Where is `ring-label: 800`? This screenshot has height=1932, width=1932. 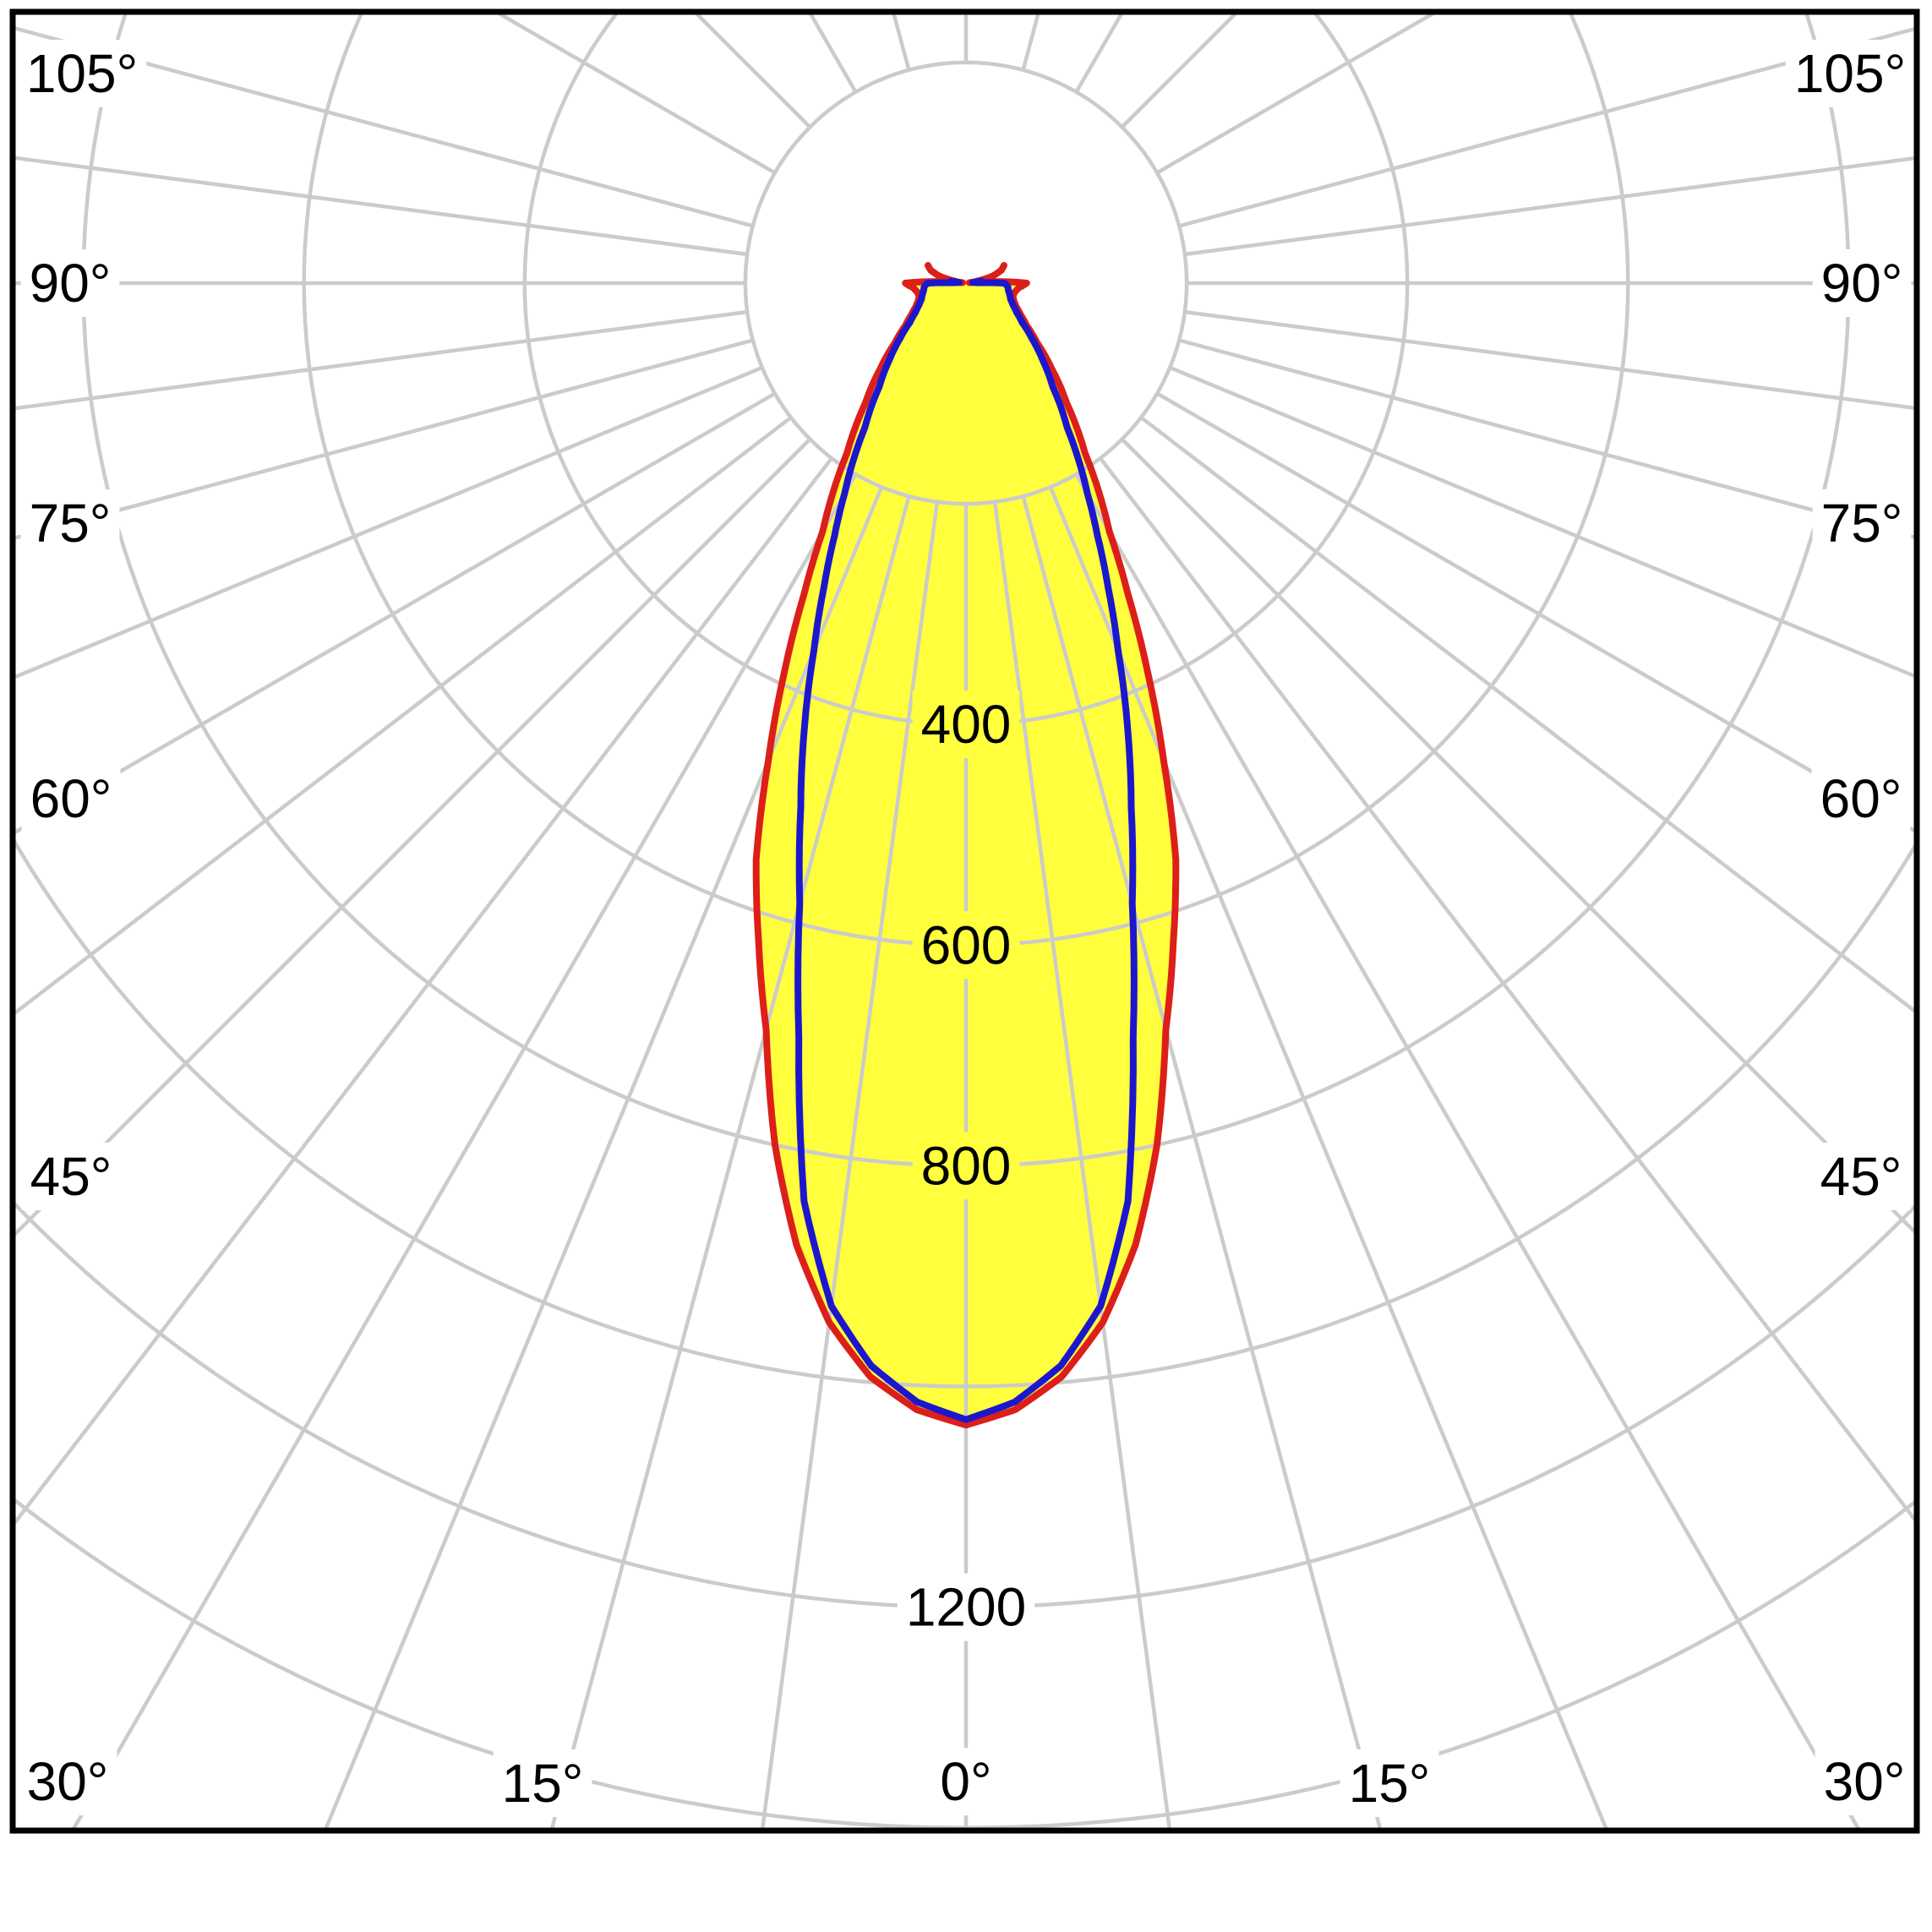 ring-label: 800 is located at coordinates (966, 1165).